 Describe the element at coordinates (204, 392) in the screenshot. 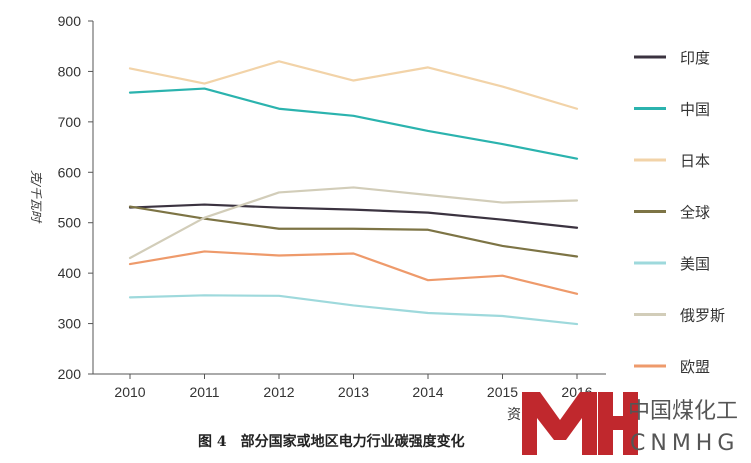

I see `x-tick-label: 2011` at that location.